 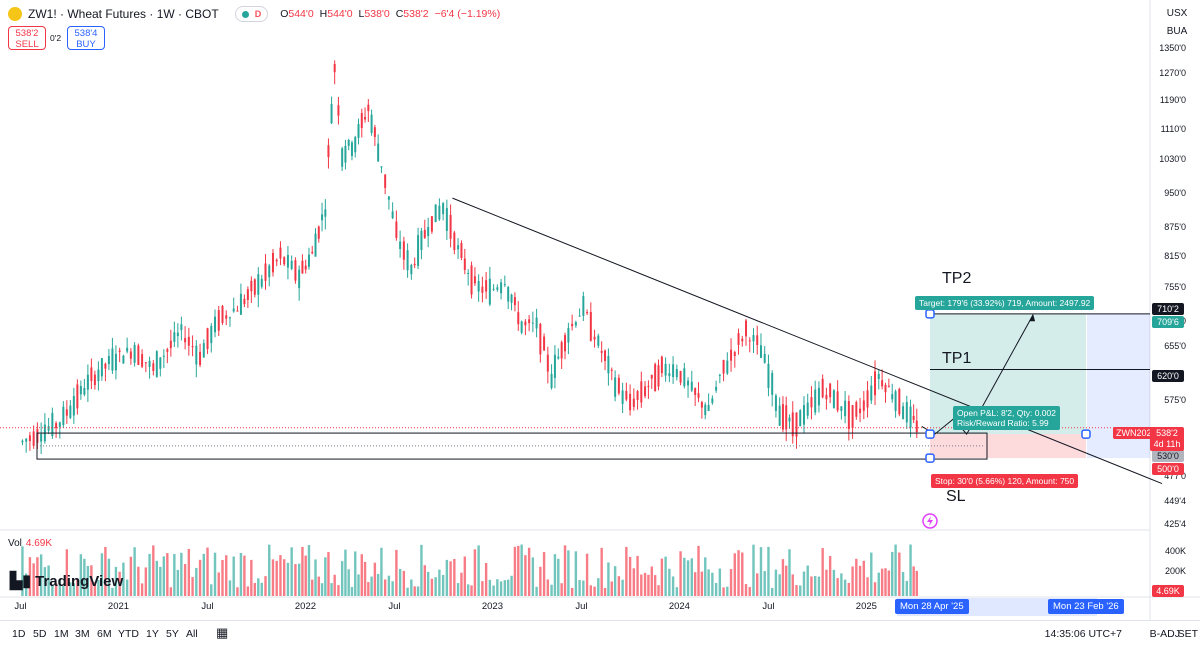 I want to click on time-tick: 2024, so click(x=679, y=606).